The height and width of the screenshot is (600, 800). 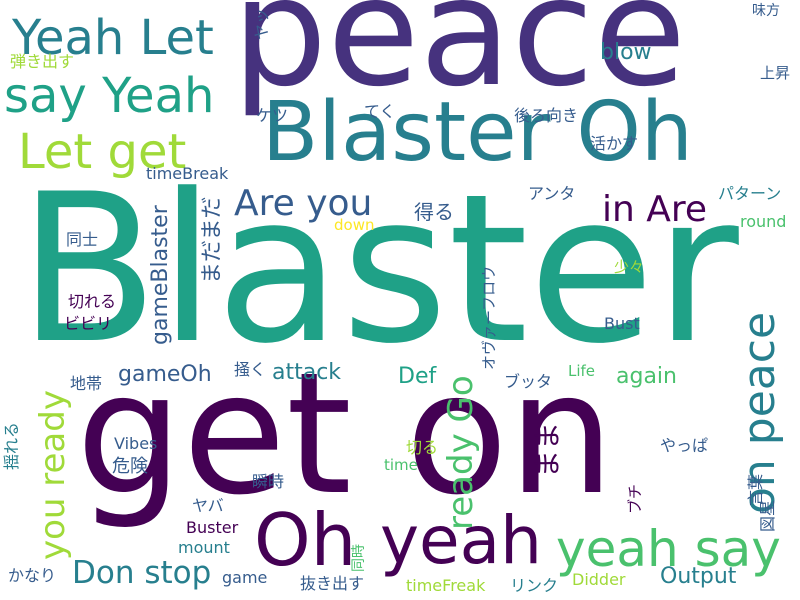 What do you see at coordinates (534, 585) in the screenshot?
I see `word-cloud-word: リンク` at bounding box center [534, 585].